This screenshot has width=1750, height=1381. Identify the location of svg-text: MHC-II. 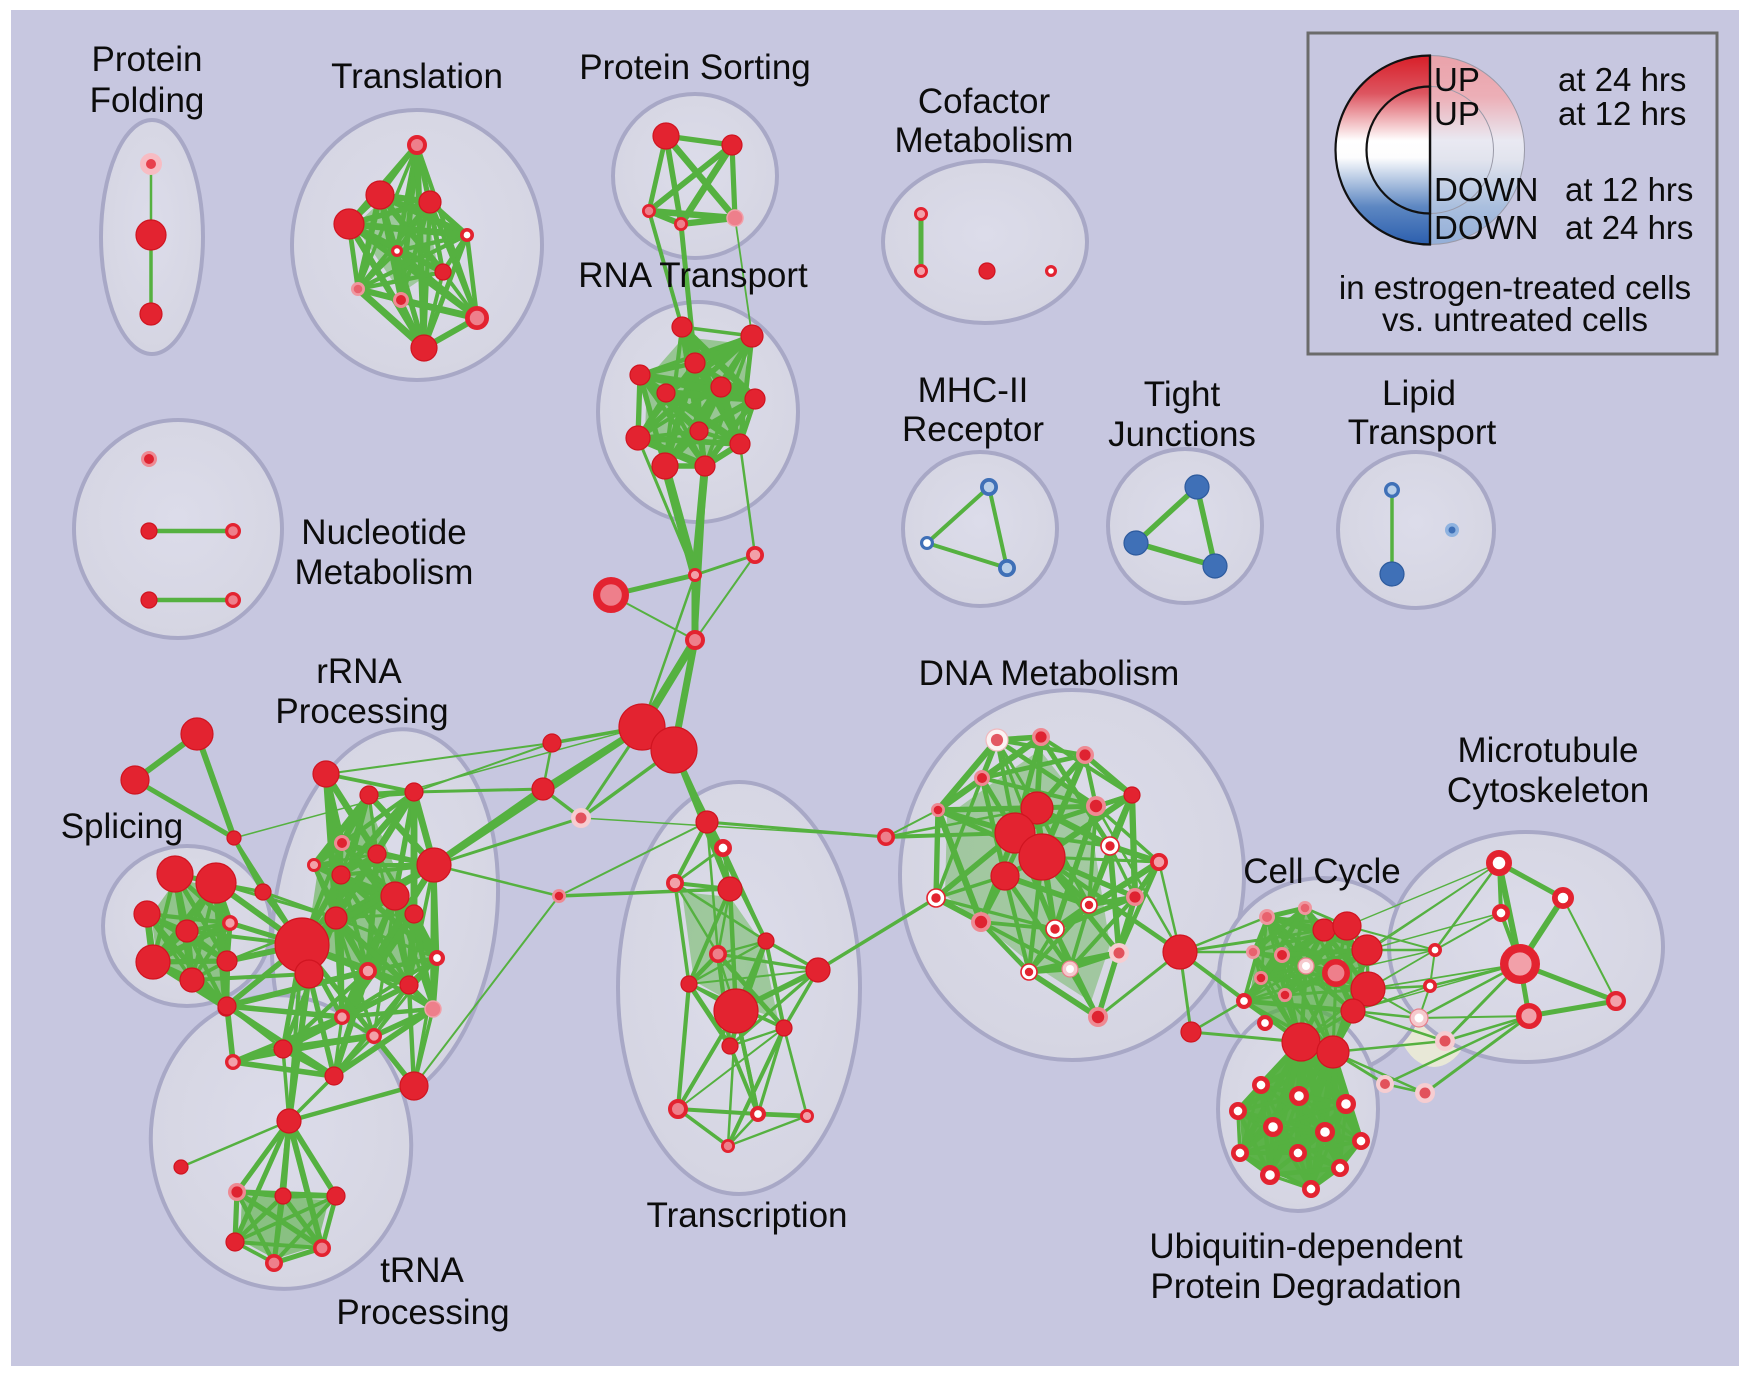
(973, 390).